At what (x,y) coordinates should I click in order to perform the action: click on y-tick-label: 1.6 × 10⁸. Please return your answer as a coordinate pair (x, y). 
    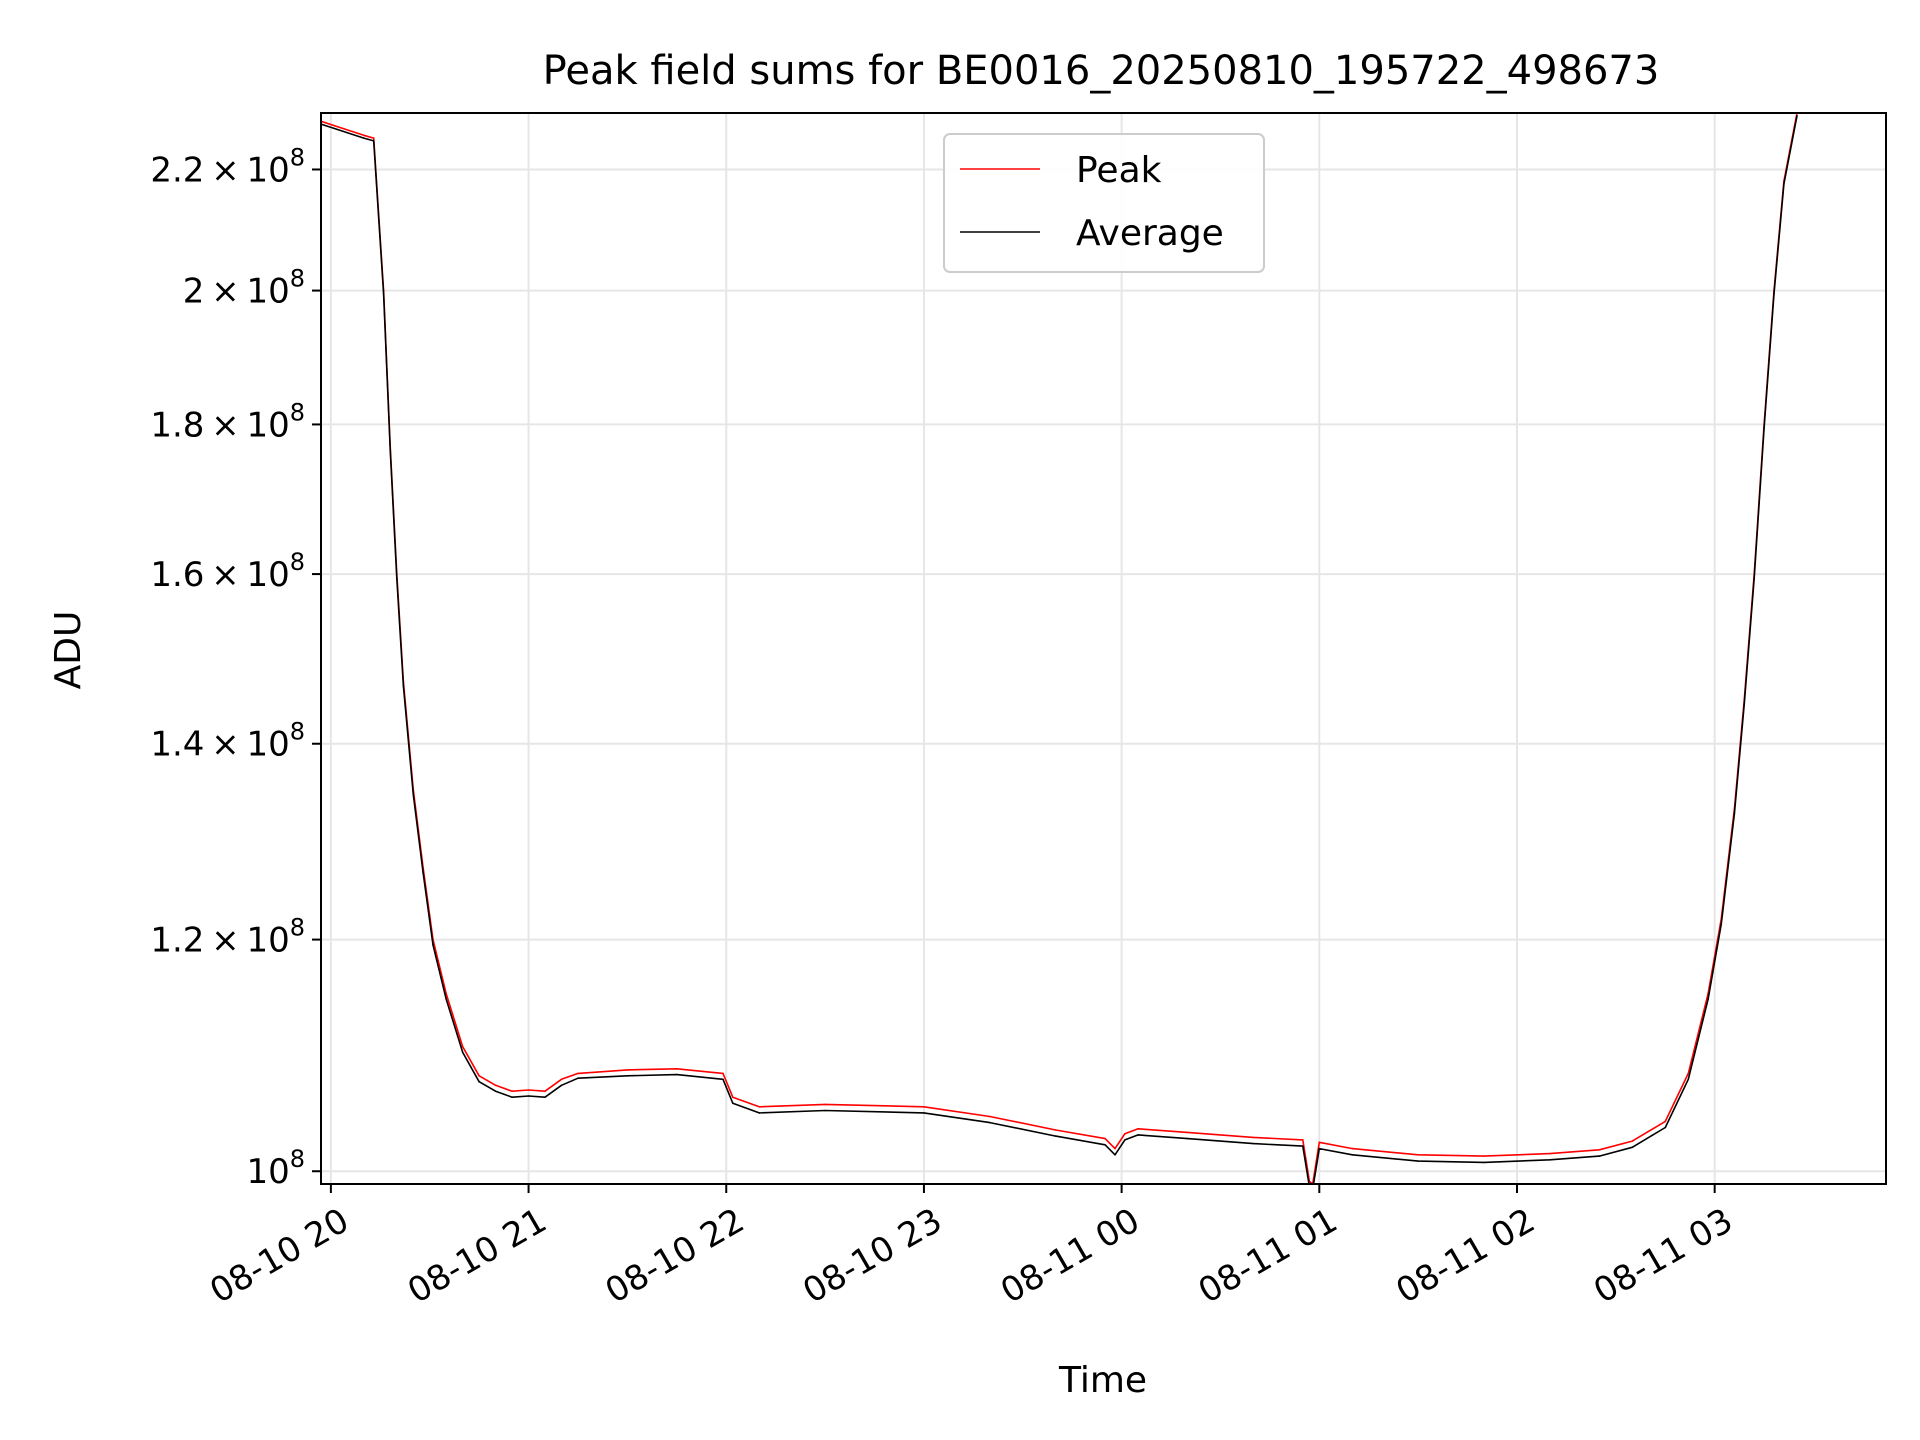
    Looking at the image, I should click on (227, 571).